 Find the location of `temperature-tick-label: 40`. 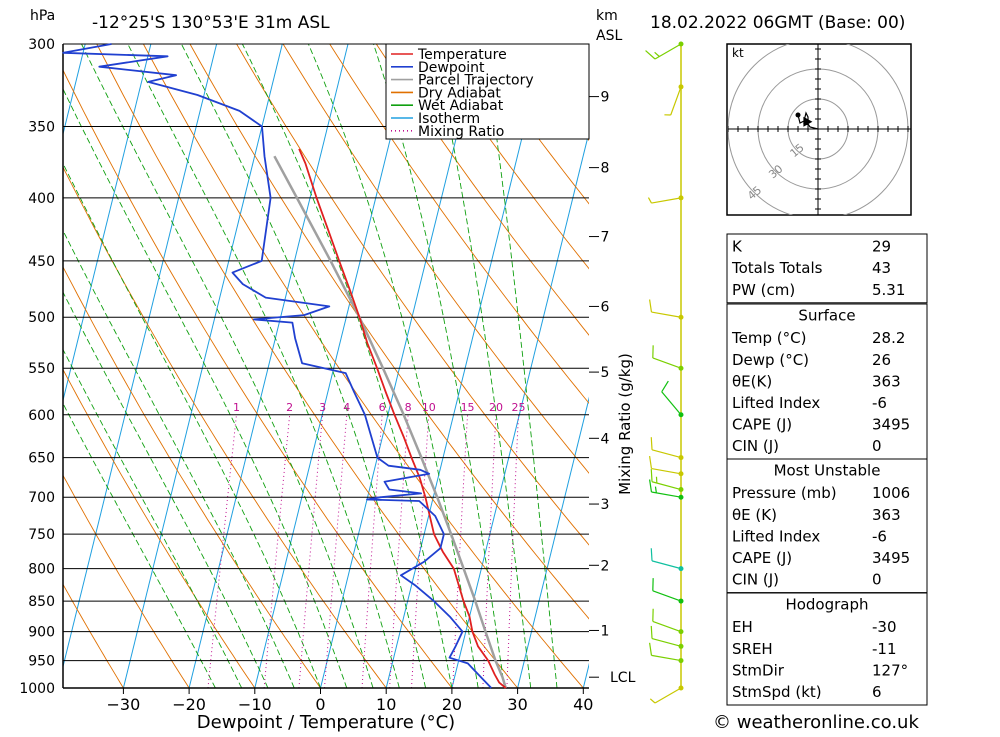

temperature-tick-label: 40 is located at coordinates (583, 704).